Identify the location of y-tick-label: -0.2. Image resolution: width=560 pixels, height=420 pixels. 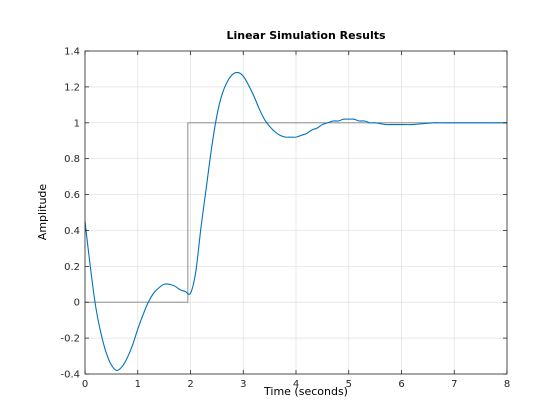
(70, 339).